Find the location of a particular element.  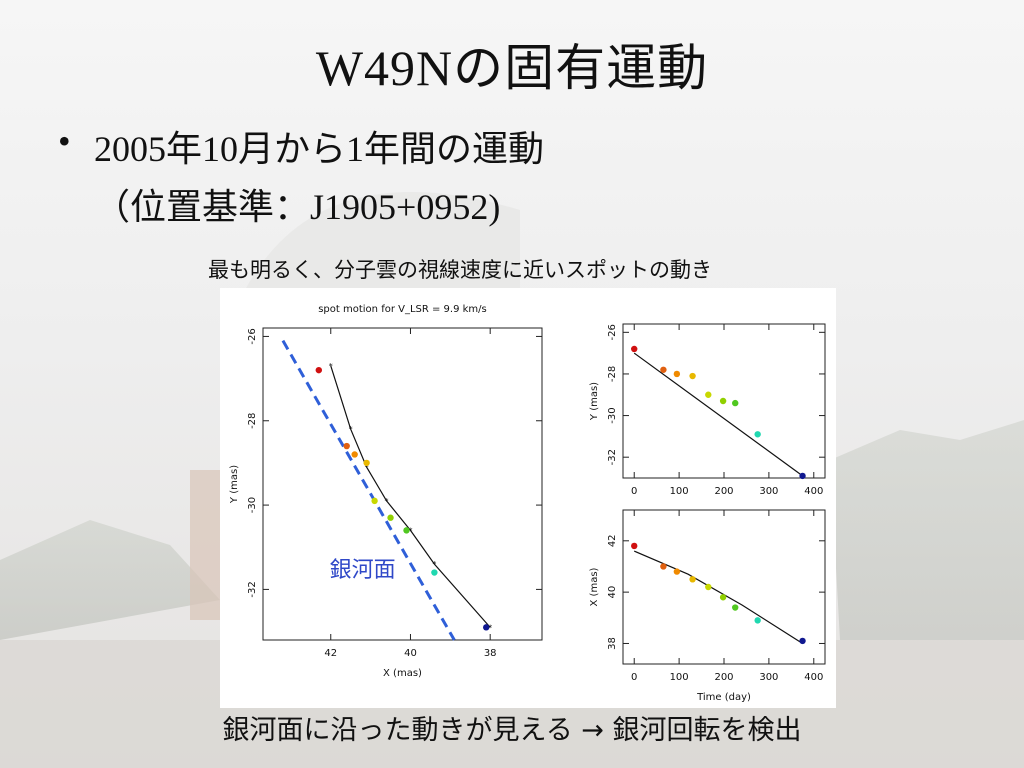

bullet-line-2: （位置基準：J1905+0952) is located at coordinates (297, 207).